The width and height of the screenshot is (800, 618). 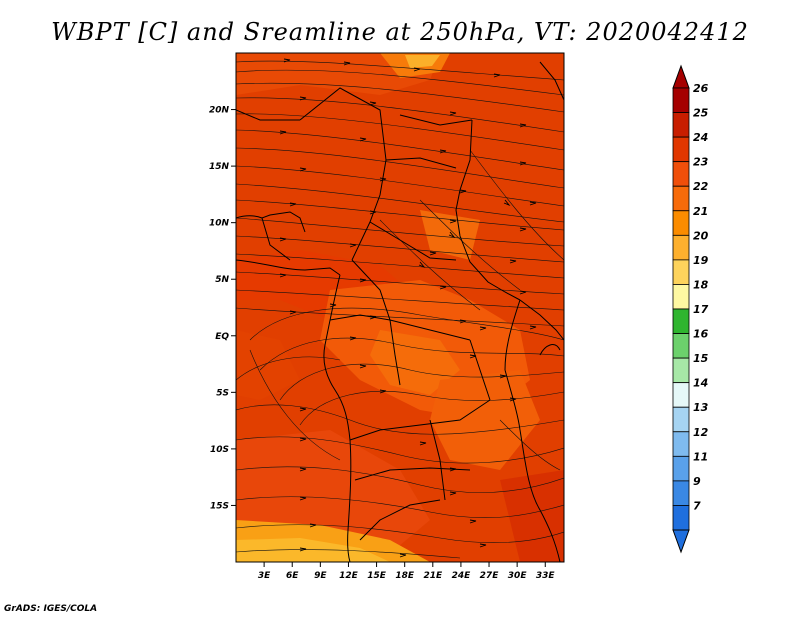 I want to click on colorbar-label: 11, so click(x=700, y=456).